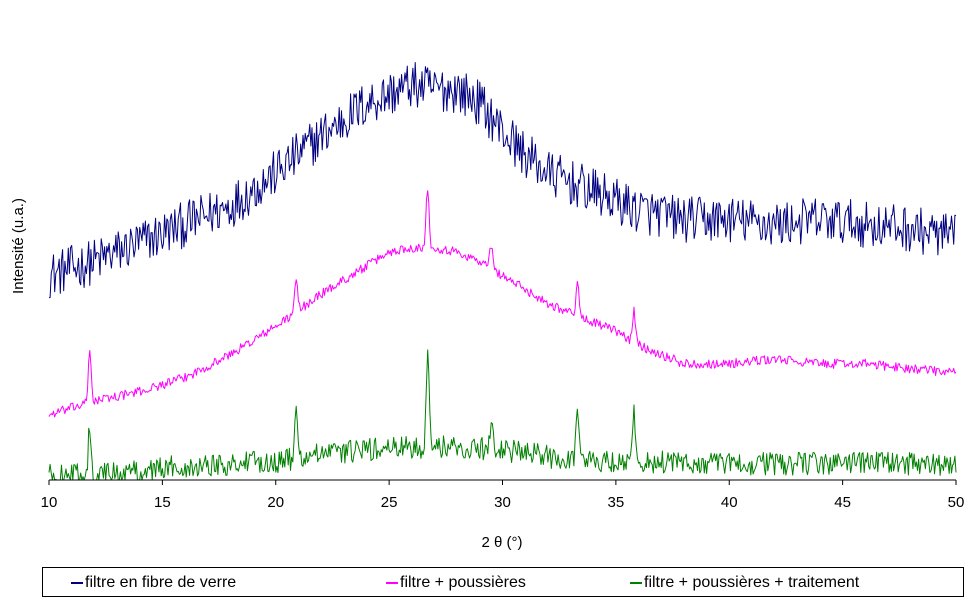  Describe the element at coordinates (389, 502) in the screenshot. I see `x-tick-label: 25` at that location.